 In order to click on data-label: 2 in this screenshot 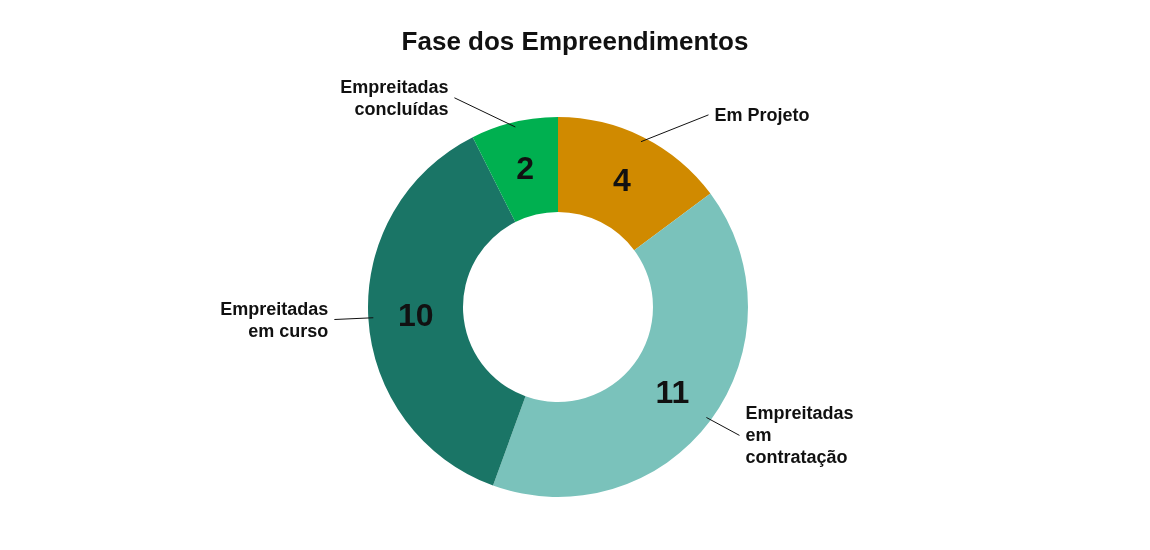, I will do `click(525, 168)`.